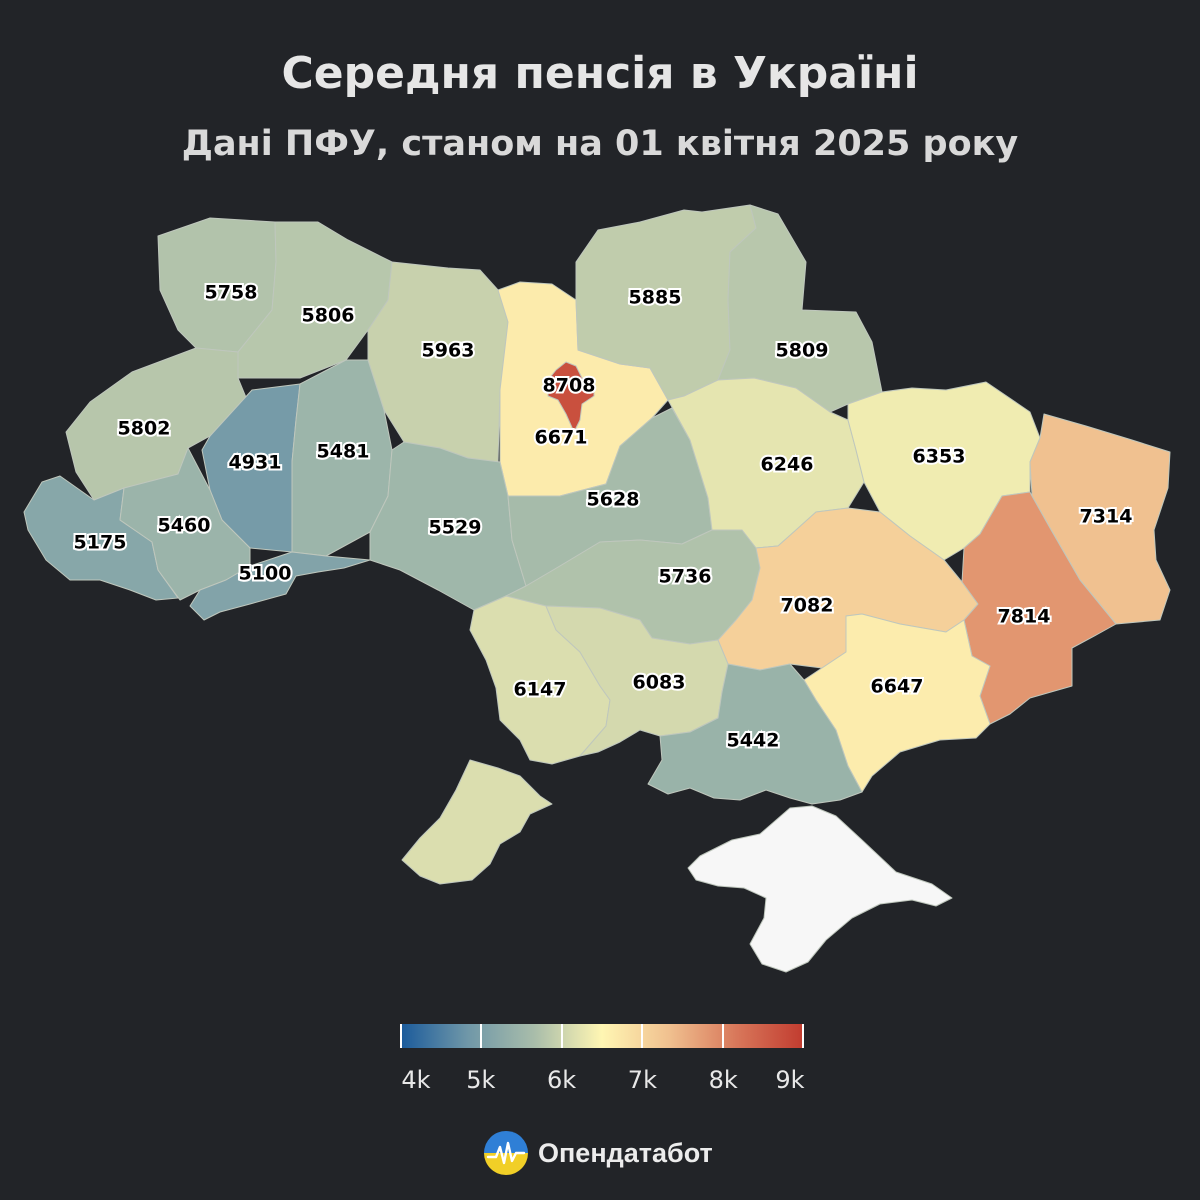 The width and height of the screenshot is (1200, 1200). I want to click on region-value-donetsk: 7814, so click(1024, 617).